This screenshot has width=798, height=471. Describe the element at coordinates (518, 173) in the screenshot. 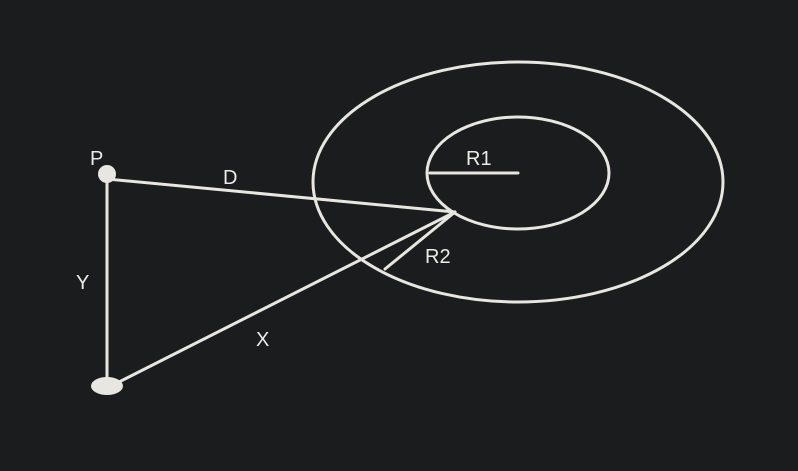

I see `inner-circle` at that location.